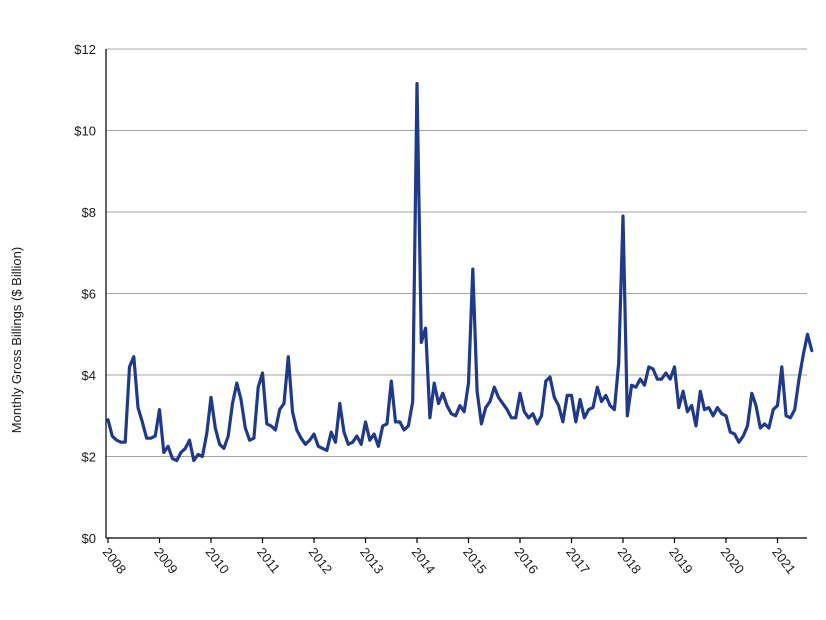 Image resolution: width=826 pixels, height=620 pixels. Describe the element at coordinates (115, 561) in the screenshot. I see `x-tick-label: 2008` at that location.